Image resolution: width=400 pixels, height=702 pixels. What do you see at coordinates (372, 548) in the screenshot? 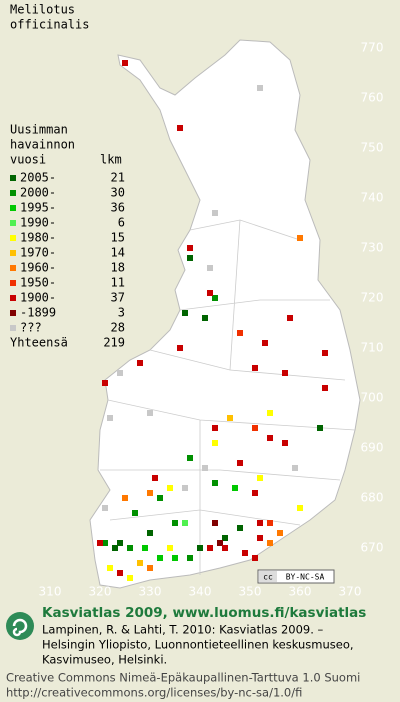
I see `y-grid-label: 670` at bounding box center [372, 548].